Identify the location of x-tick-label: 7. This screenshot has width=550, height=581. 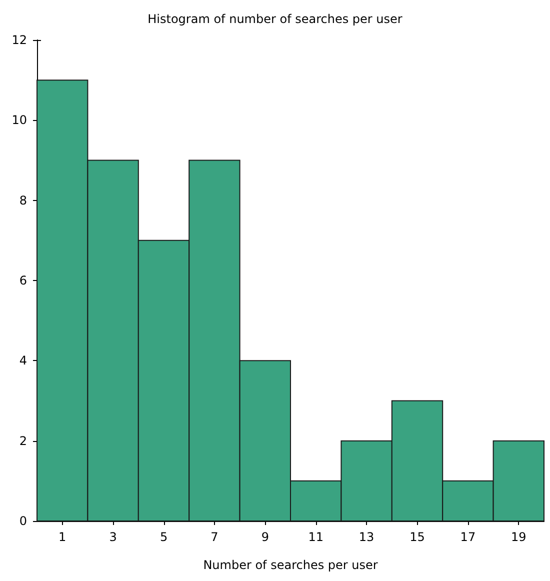
(214, 537).